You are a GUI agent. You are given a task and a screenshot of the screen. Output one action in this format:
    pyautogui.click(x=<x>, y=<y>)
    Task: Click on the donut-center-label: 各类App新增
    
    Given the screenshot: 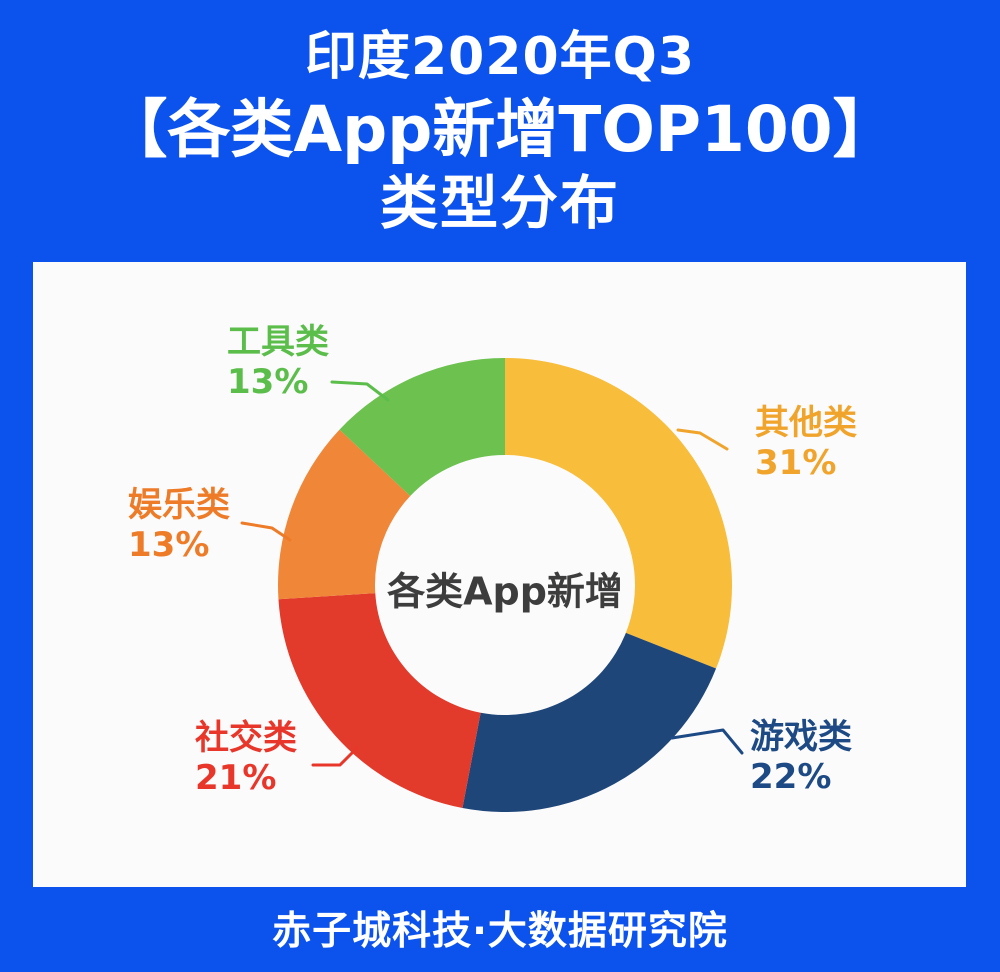 What is the action you would take?
    pyautogui.click(x=505, y=591)
    